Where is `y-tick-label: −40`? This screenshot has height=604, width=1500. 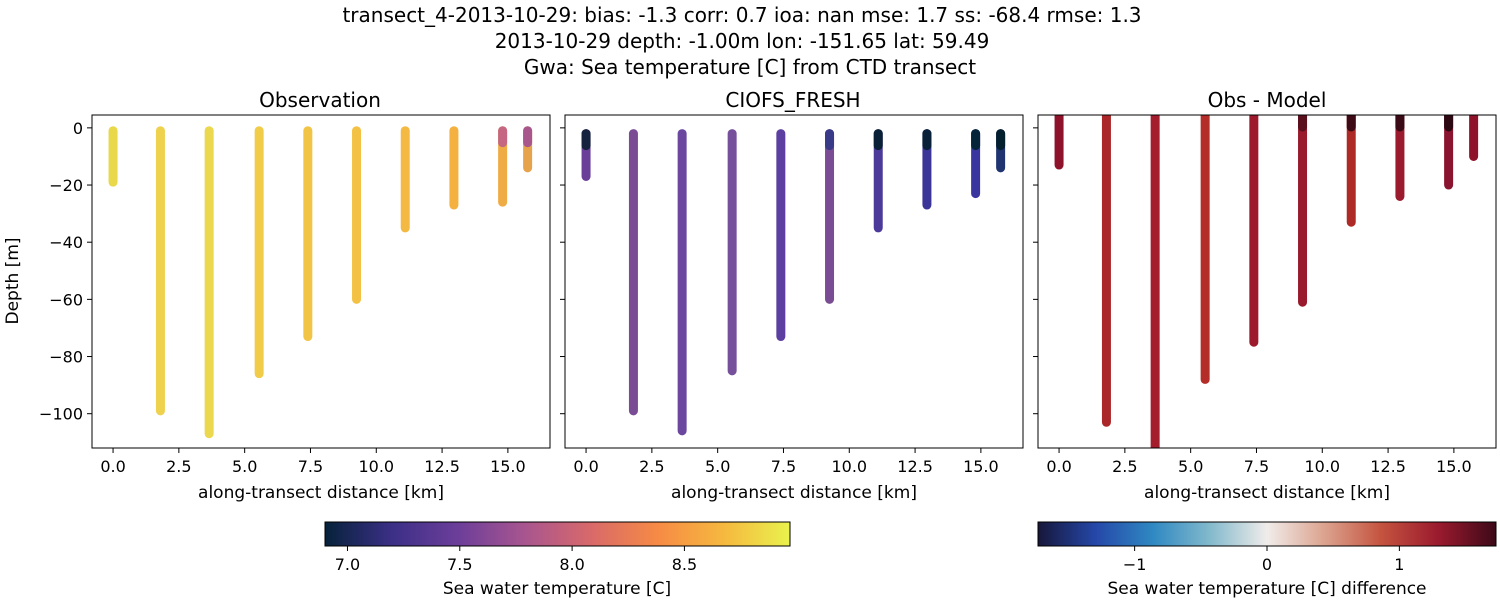 y-tick-label: −40 is located at coordinates (66, 242).